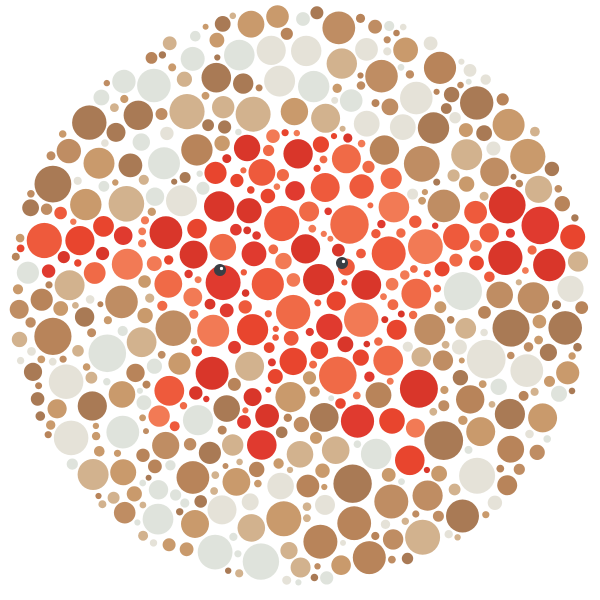 Image resolution: width=600 pixels, height=600 pixels. I want to click on right-eye, so click(342, 263).